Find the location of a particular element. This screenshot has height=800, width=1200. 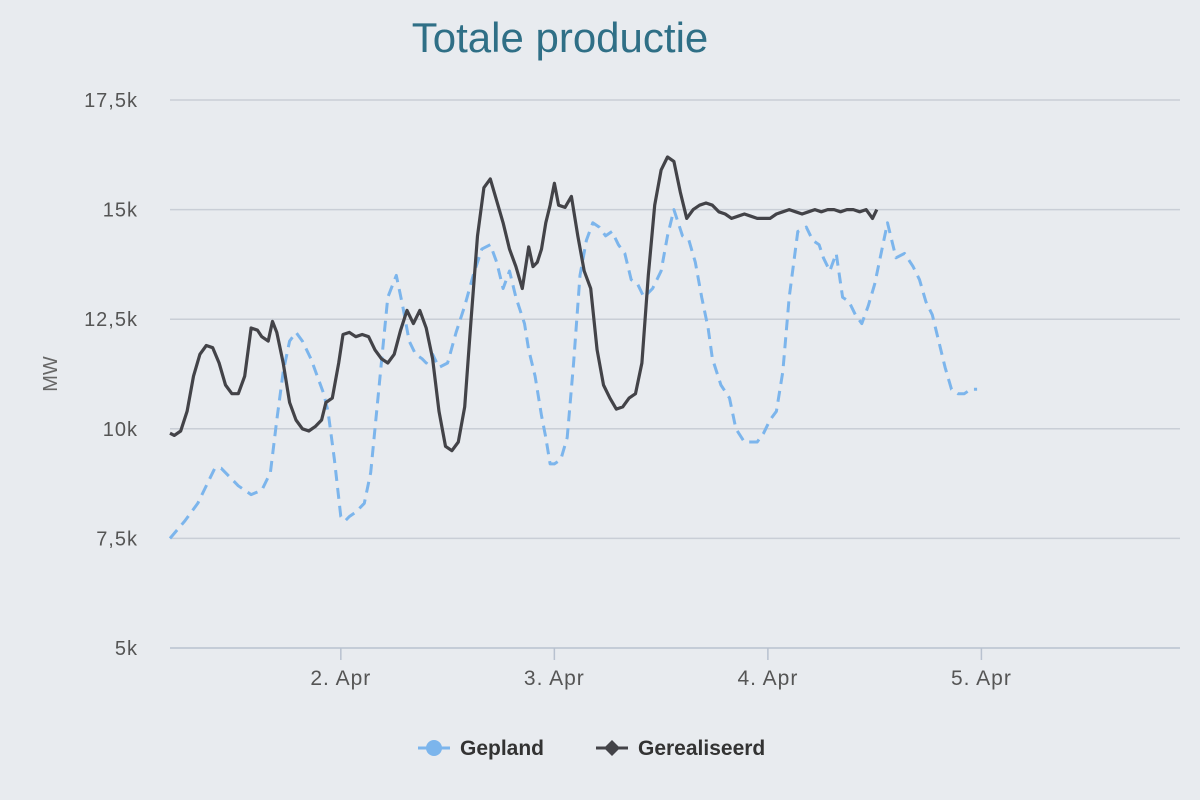

y-axis-ticks: 5k 7,5k 10k 12,5k 15k 17,5k is located at coordinates (111, 375).